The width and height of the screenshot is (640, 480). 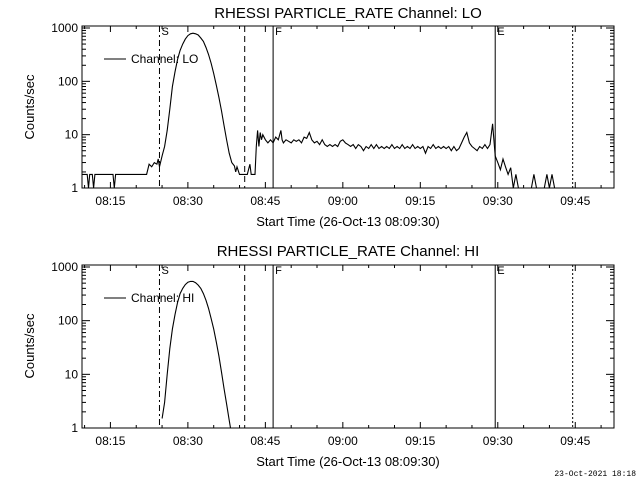 I want to click on legend: Channel: LO, so click(x=151, y=59).